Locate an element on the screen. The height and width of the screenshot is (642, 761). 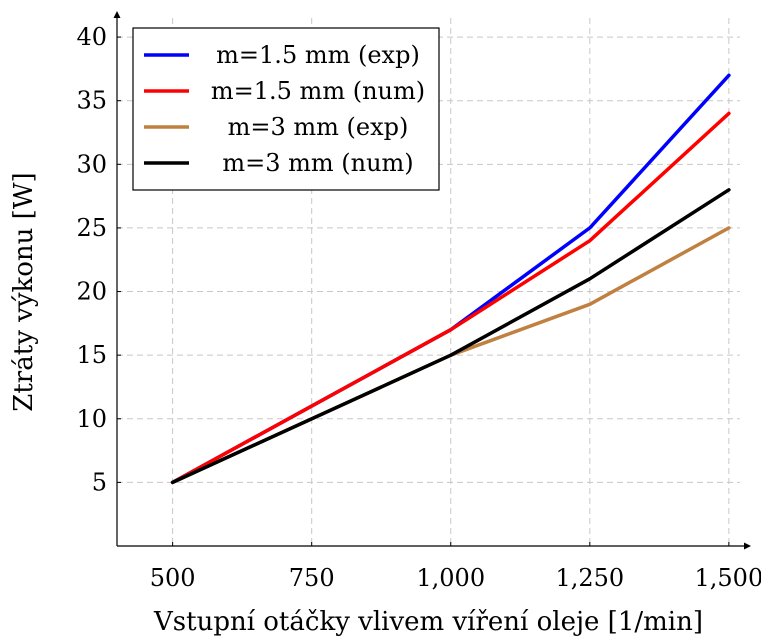
x-tick-label: 1,000 is located at coordinates (450, 578).